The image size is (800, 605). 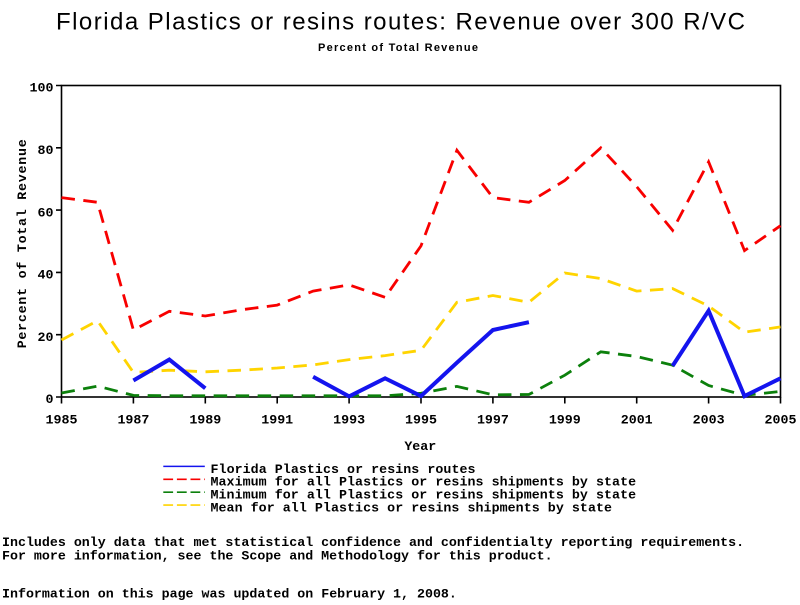 I want to click on svg-text: 2001, so click(x=637, y=420).